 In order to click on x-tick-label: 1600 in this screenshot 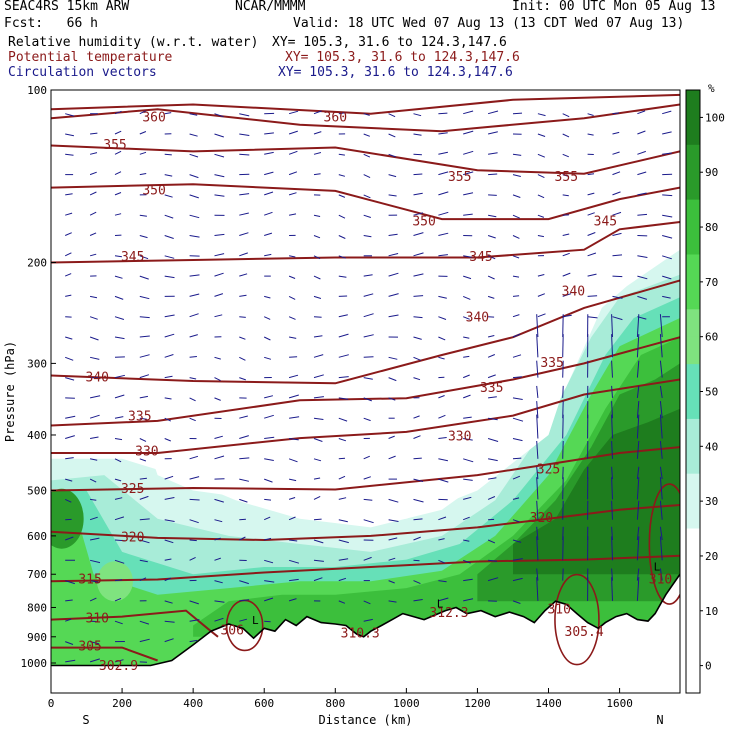, I will do `click(619, 703)`.